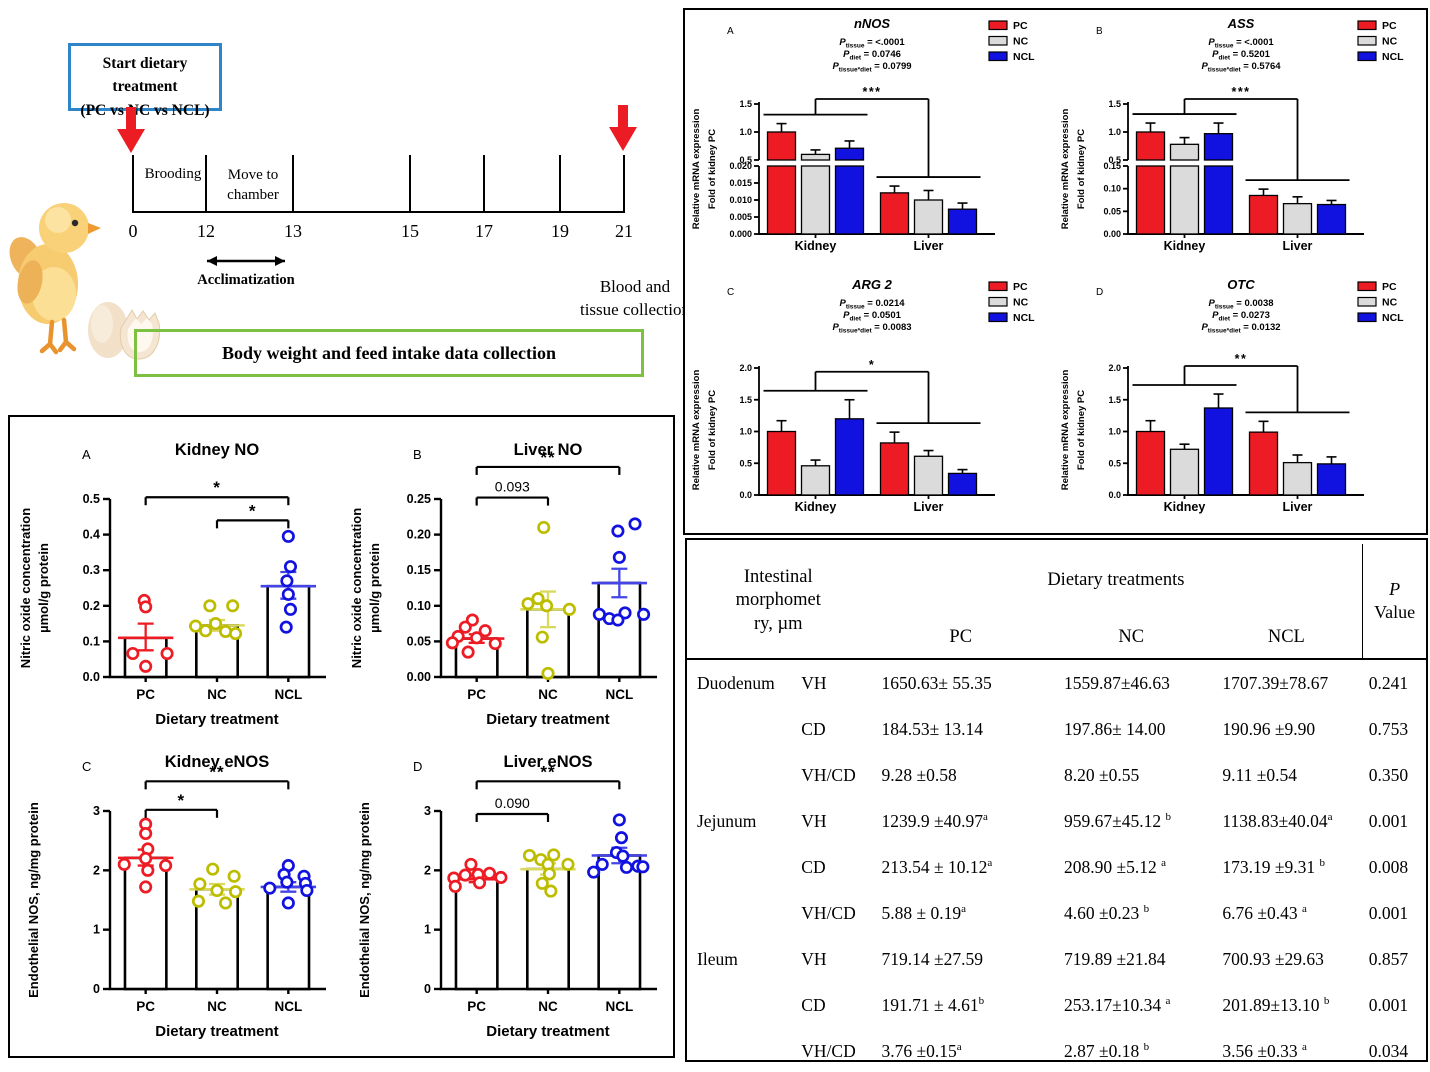 The height and width of the screenshot is (1072, 1430). What do you see at coordinates (1114, 495) in the screenshot?
I see `y-tick-label: 0.0` at bounding box center [1114, 495].